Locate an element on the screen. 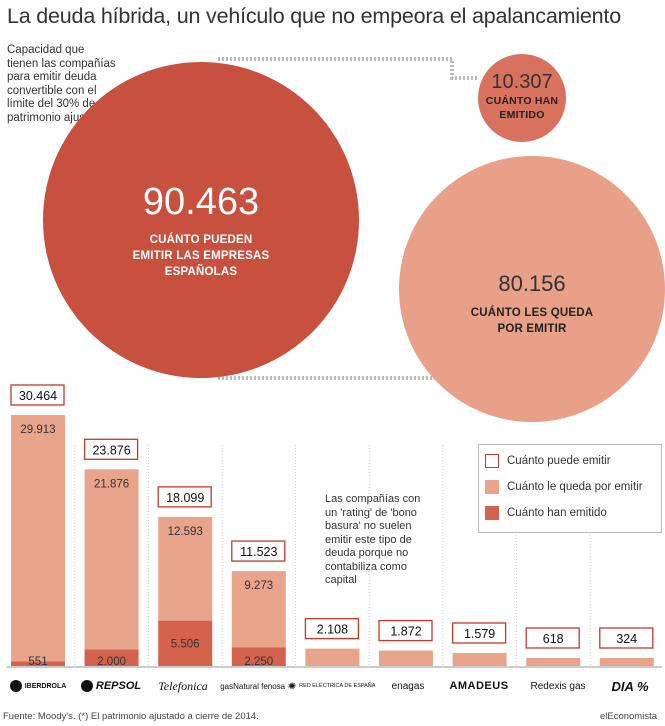  remaining-label-2: 12.593 is located at coordinates (185, 532).